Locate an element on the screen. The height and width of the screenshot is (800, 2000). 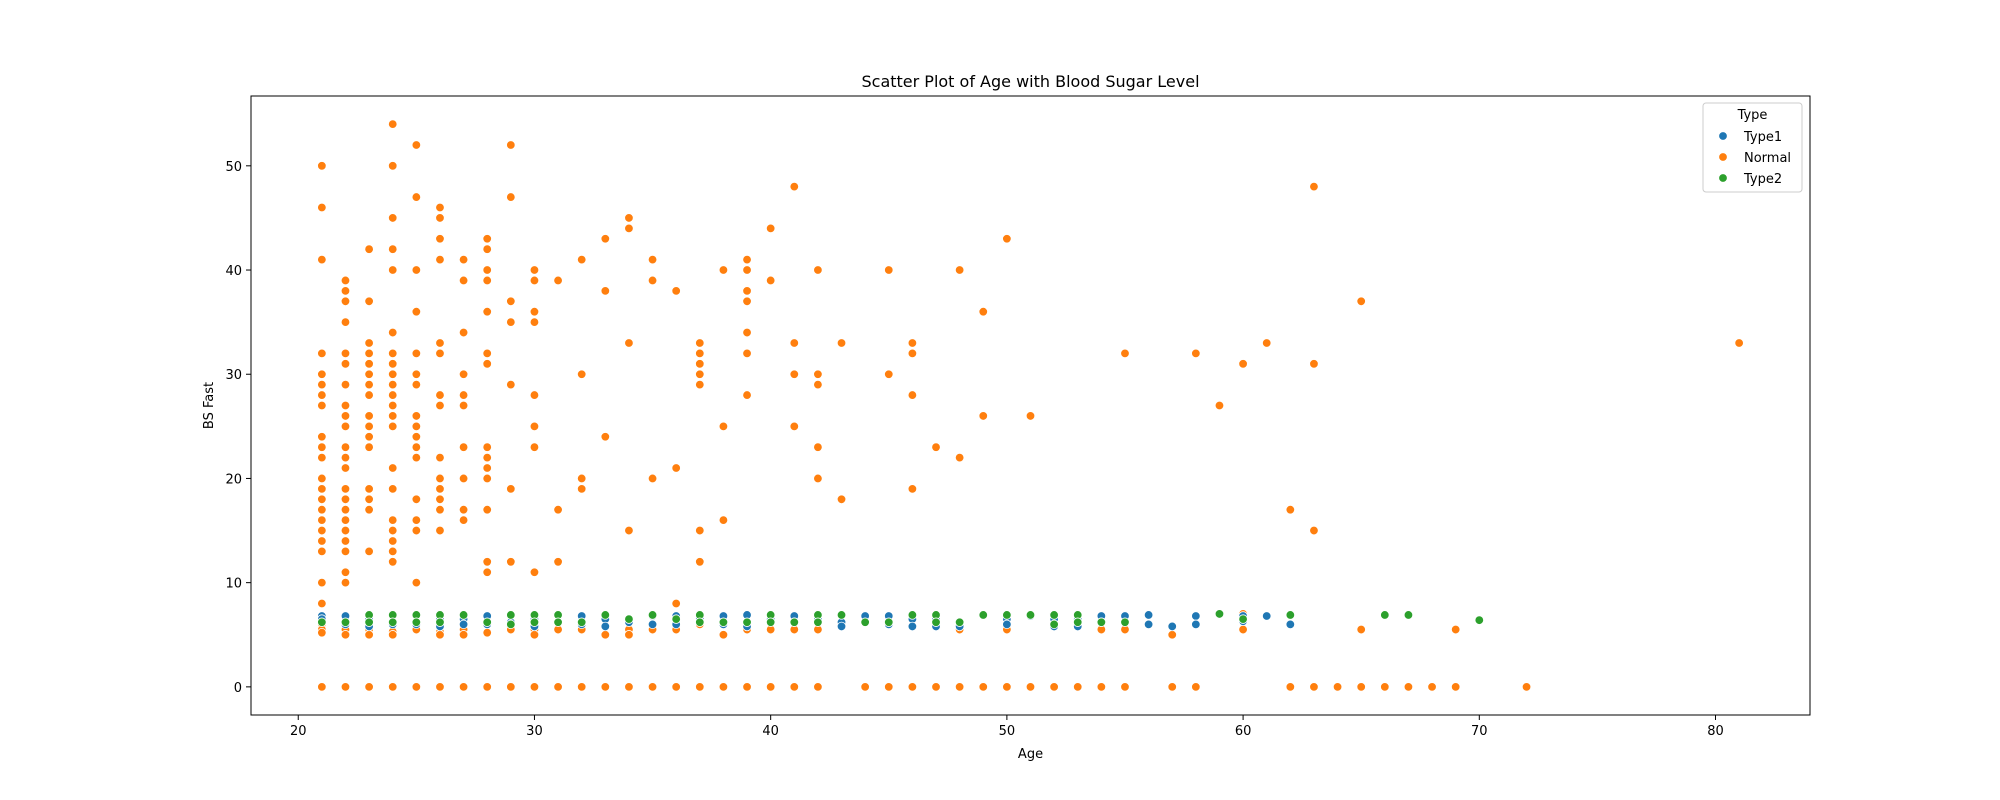
legend-items: Type1 Normal Type2 is located at coordinates (1754, 158).